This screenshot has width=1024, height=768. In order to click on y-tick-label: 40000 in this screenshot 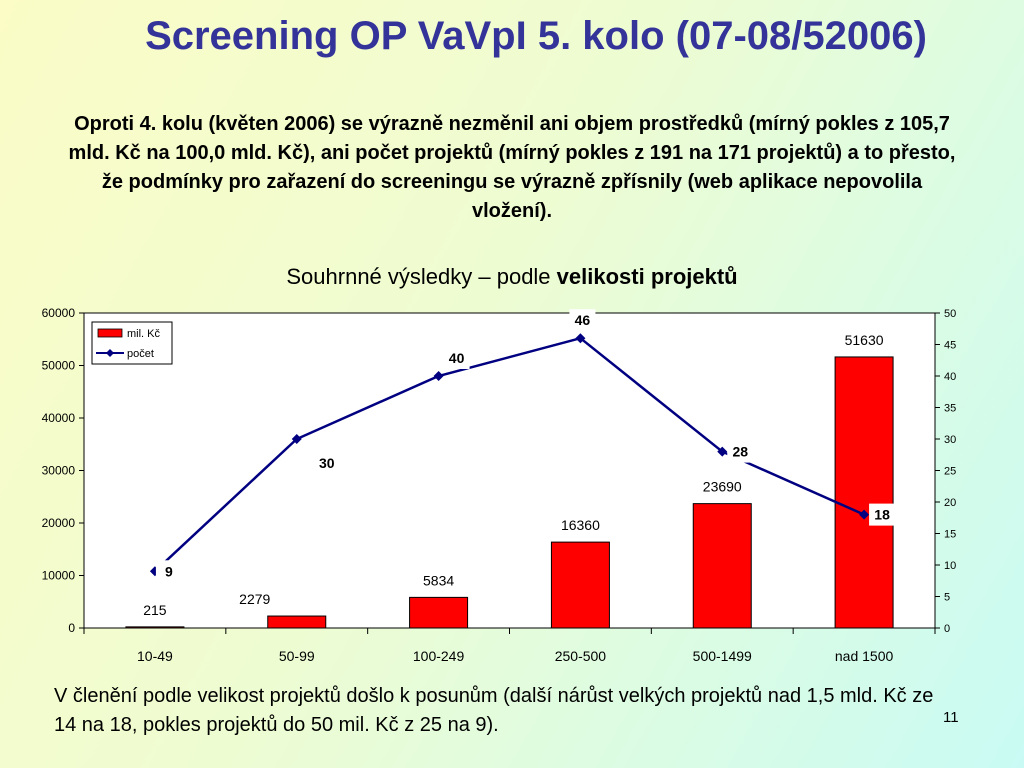, I will do `click(59, 418)`.